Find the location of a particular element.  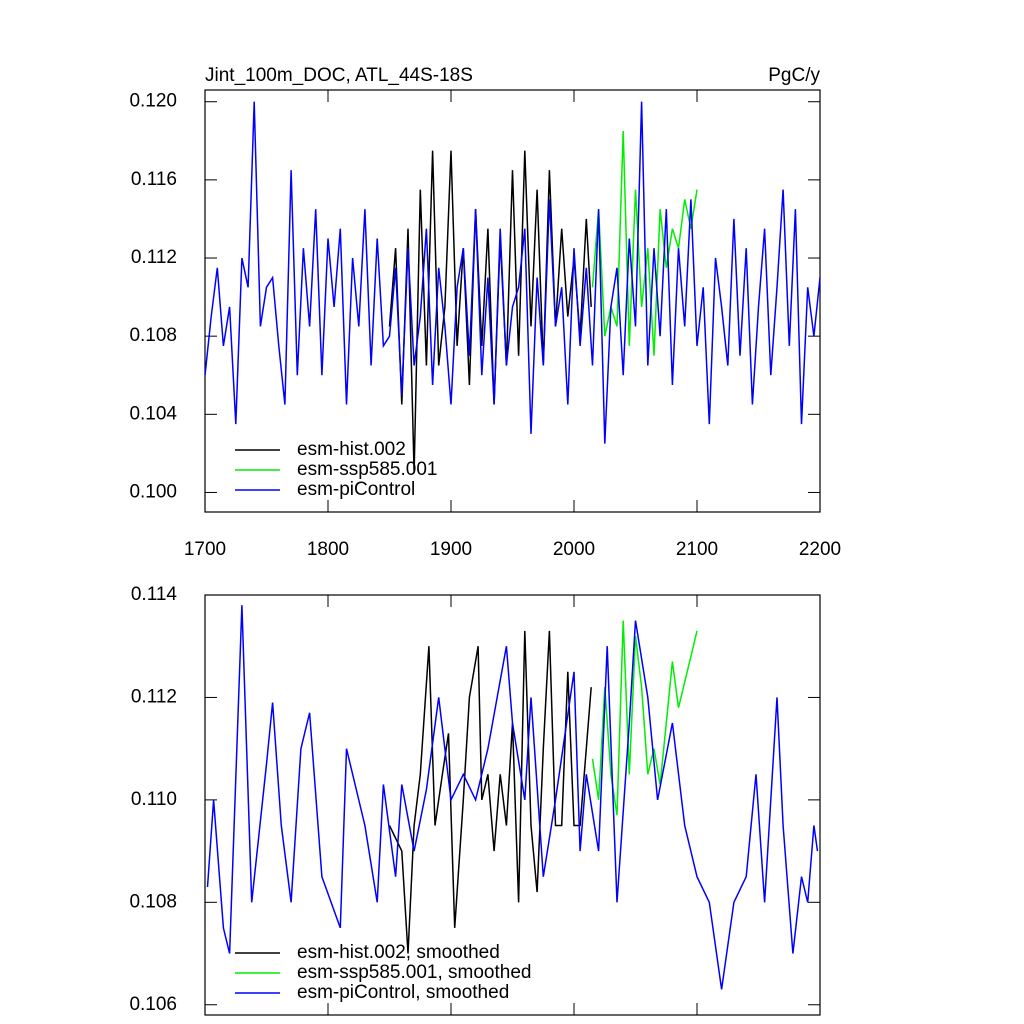

legend-label: esm-hist.002 is located at coordinates (351, 449).